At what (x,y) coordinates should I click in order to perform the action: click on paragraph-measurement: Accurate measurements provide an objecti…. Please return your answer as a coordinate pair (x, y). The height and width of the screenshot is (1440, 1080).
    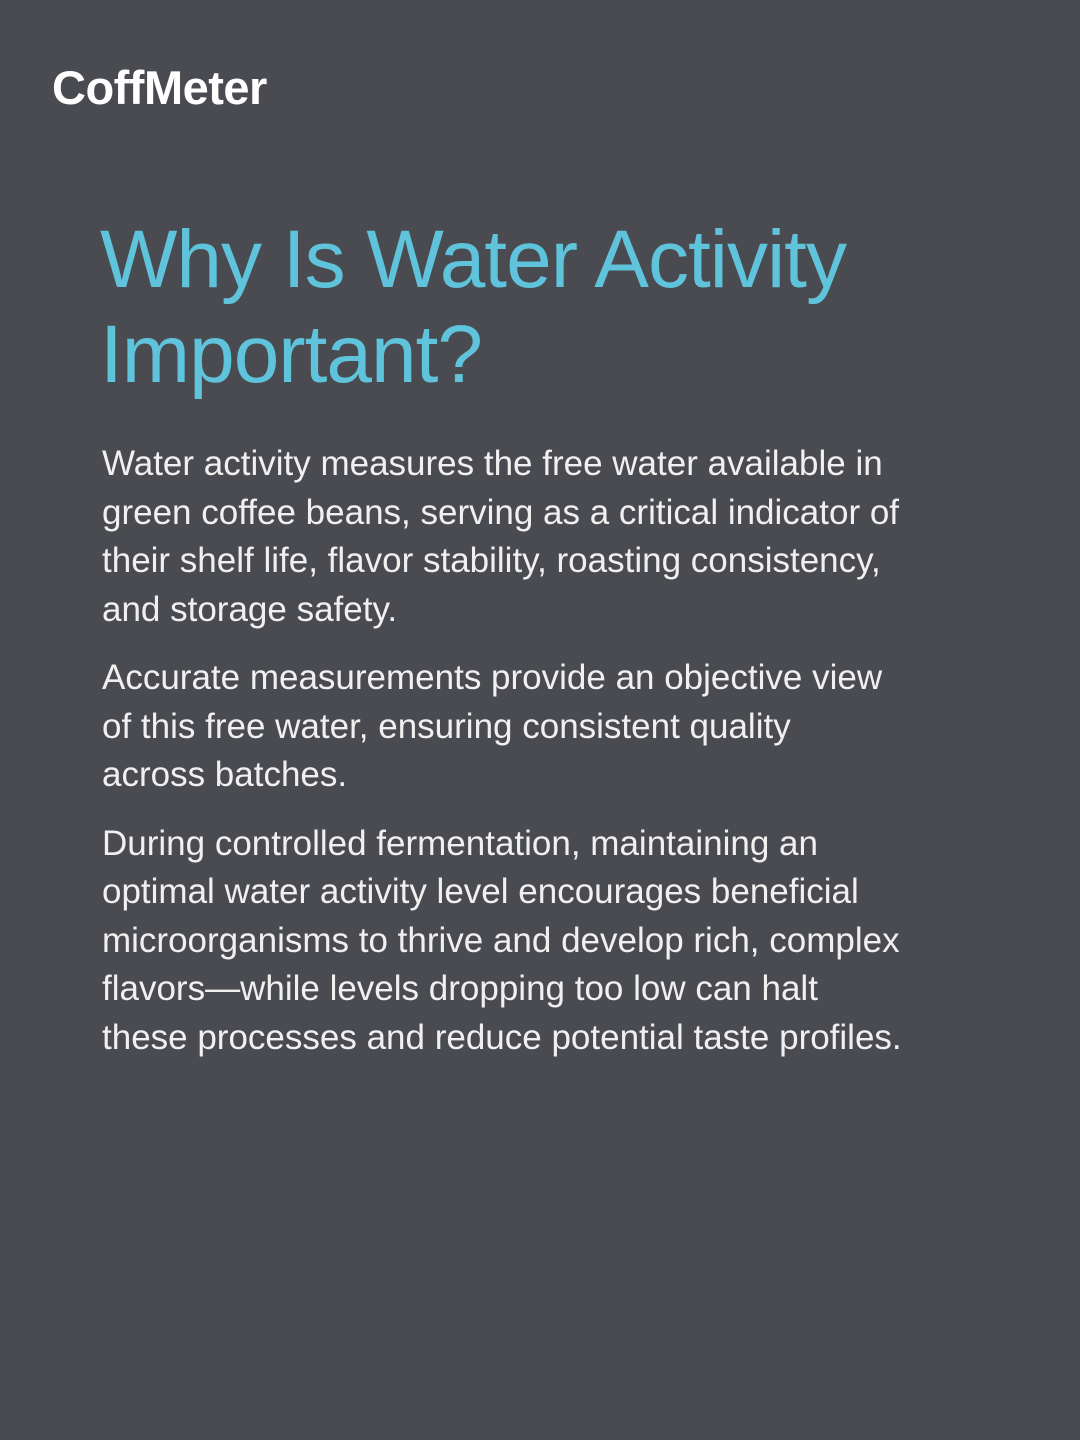
    Looking at the image, I should click on (492, 726).